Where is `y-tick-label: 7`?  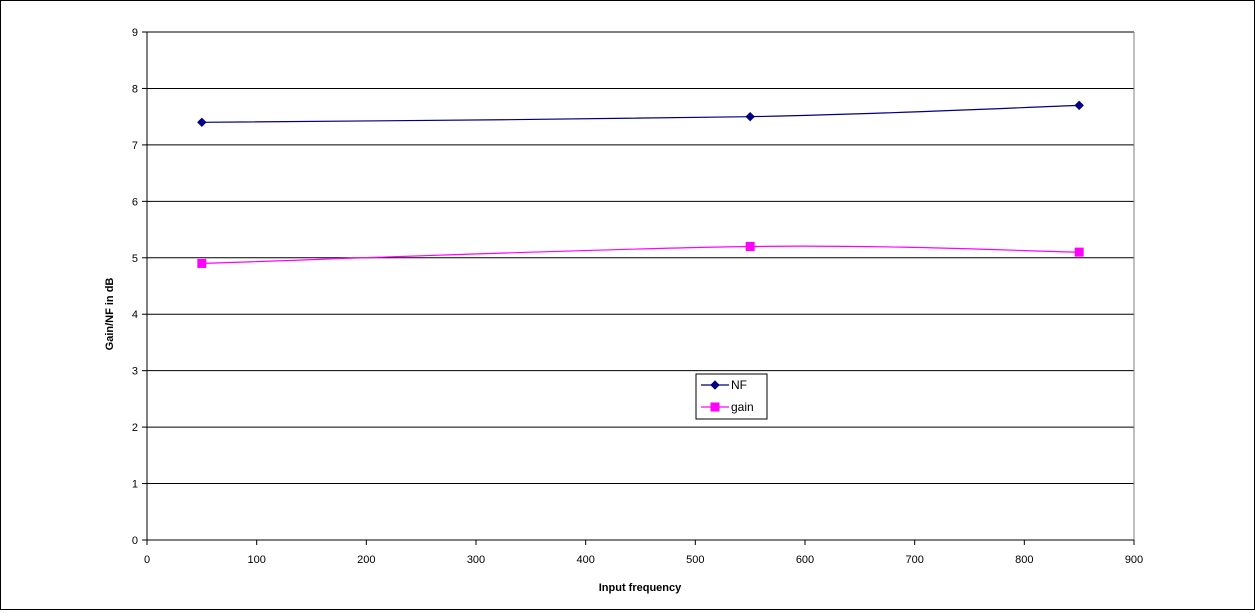
y-tick-label: 7 is located at coordinates (135, 146).